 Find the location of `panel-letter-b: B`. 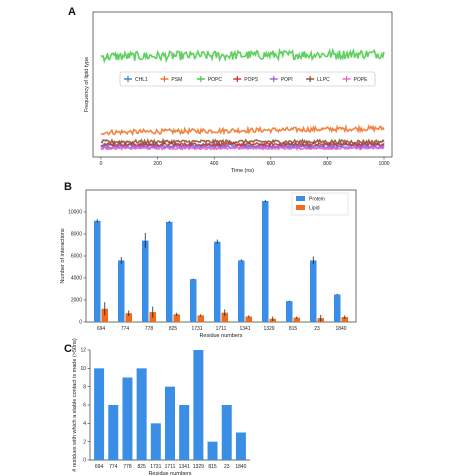

panel-letter-b: B is located at coordinates (68, 187).